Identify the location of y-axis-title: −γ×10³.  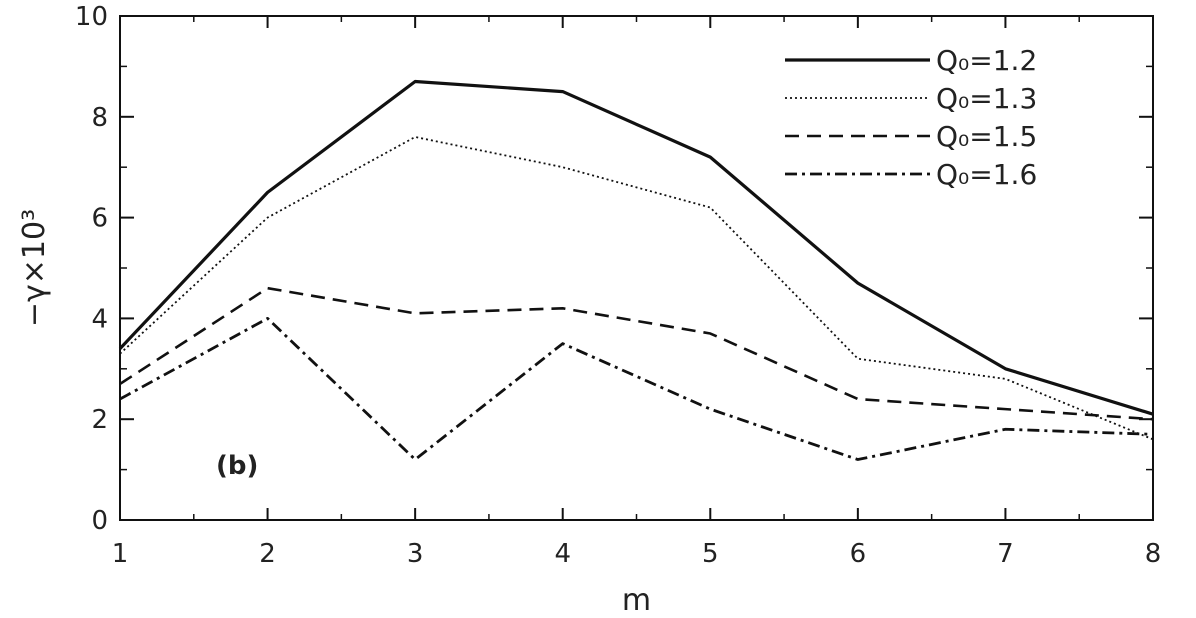
(34, 268).